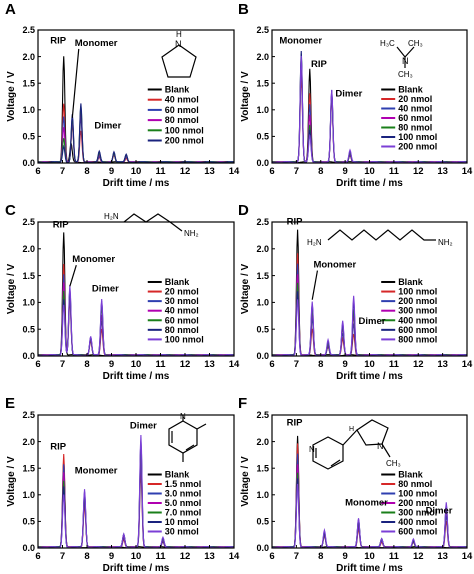 This screenshot has height=574, width=474. Describe the element at coordinates (380, 446) in the screenshot. I see `svg-text: N` at that location.